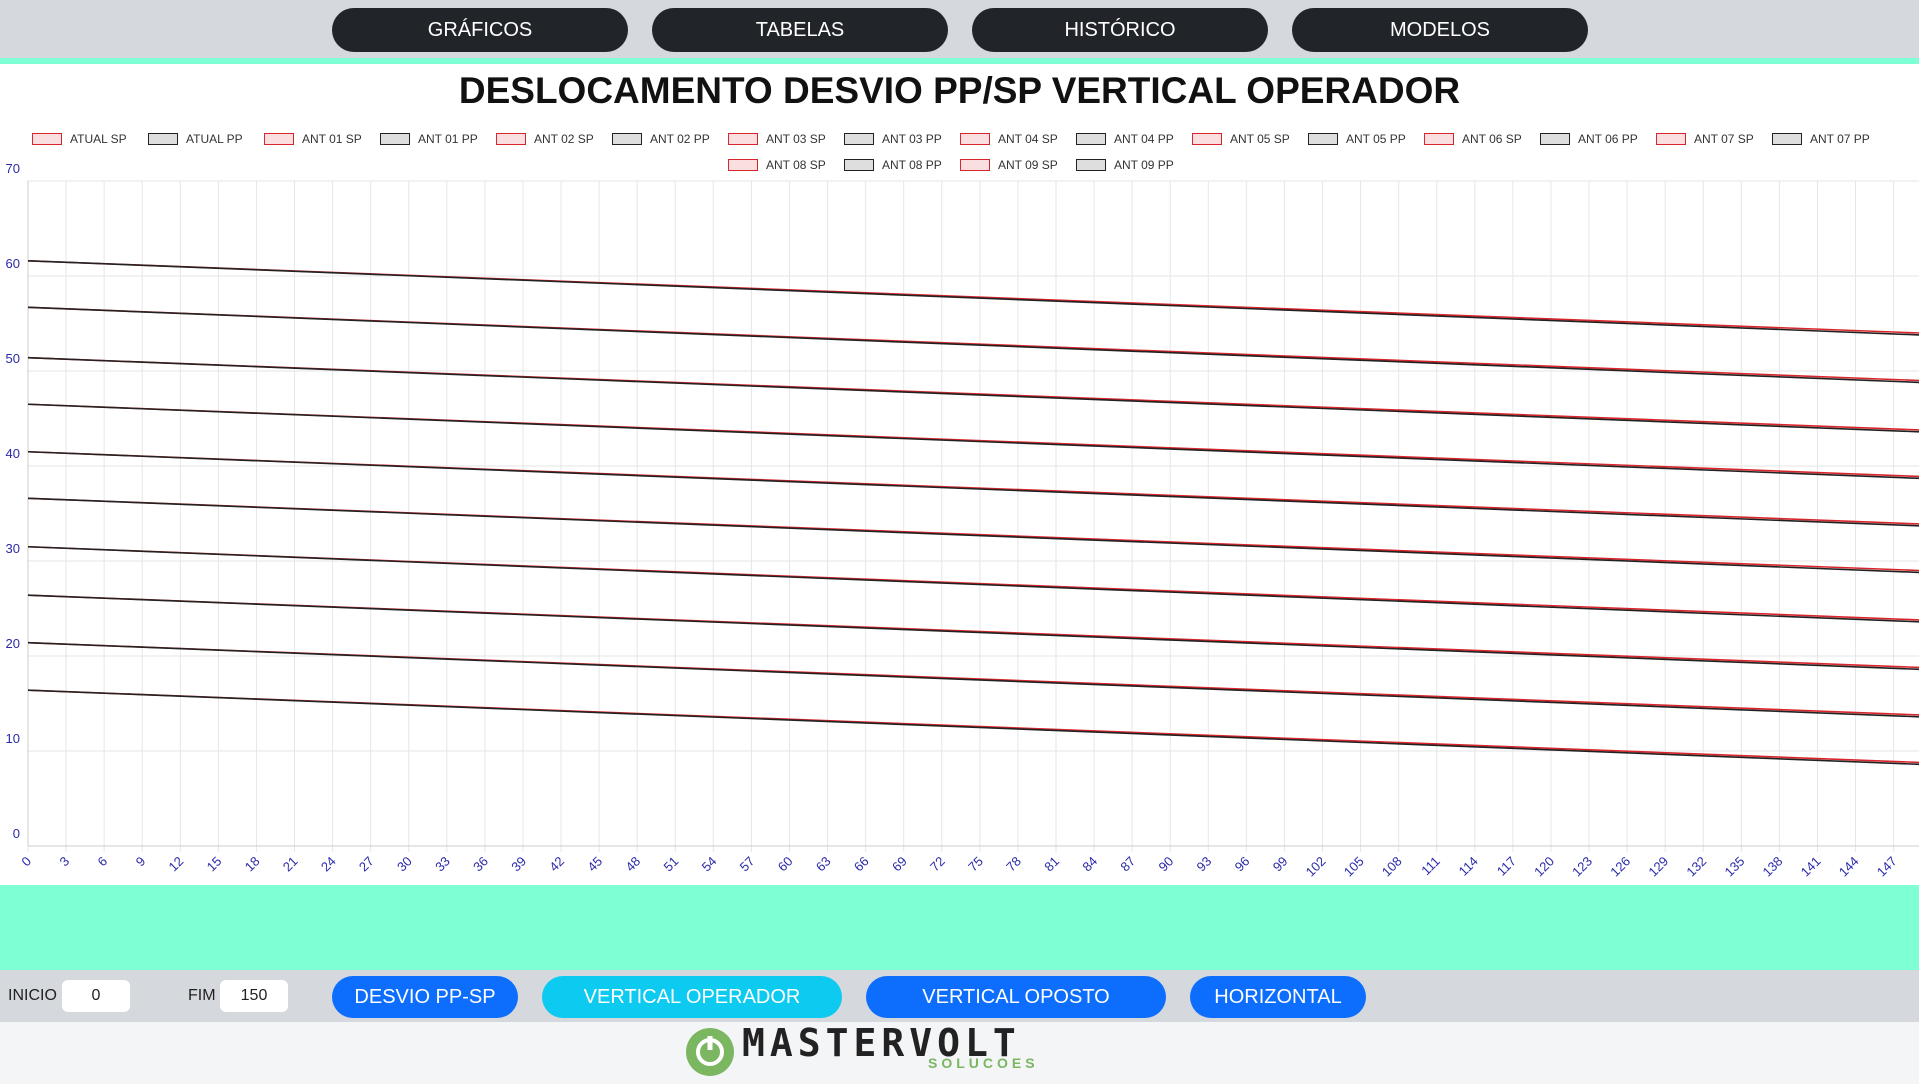 The height and width of the screenshot is (1084, 1919). Describe the element at coordinates (366, 864) in the screenshot. I see `x-tick-label: 27` at that location.